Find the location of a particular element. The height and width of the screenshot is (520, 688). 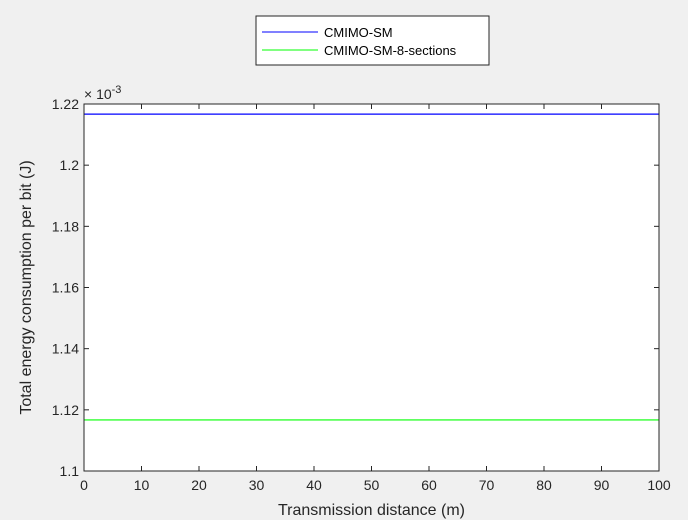

x-tick-label: 50 is located at coordinates (372, 485).